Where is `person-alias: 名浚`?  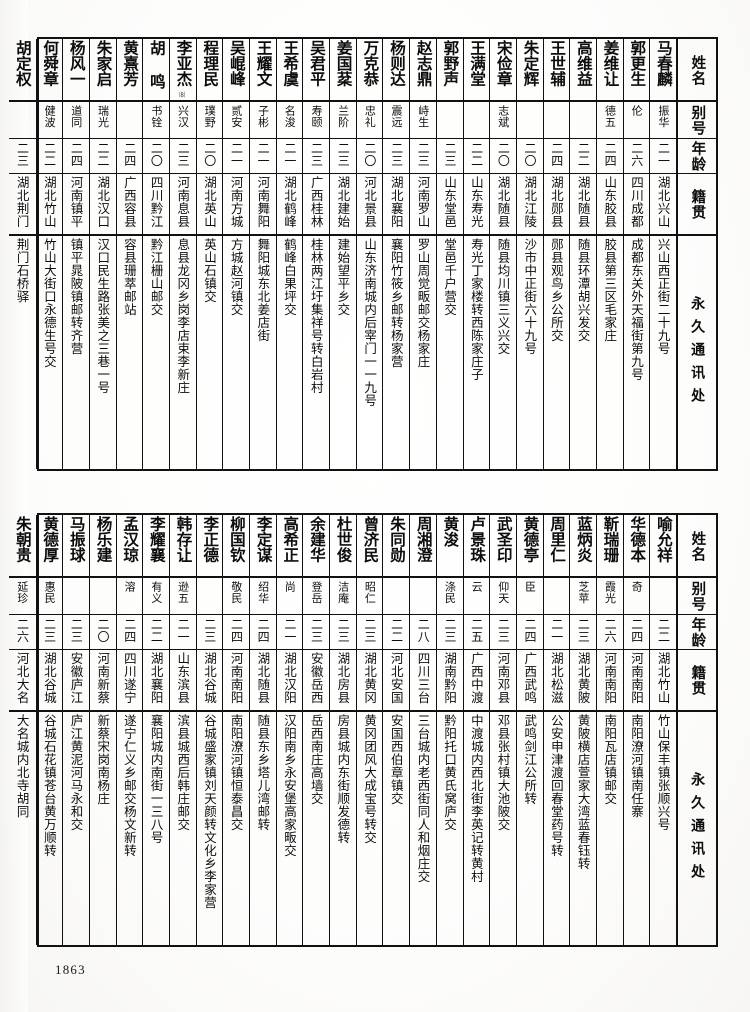
person-alias: 名浚 is located at coordinates (290, 116).